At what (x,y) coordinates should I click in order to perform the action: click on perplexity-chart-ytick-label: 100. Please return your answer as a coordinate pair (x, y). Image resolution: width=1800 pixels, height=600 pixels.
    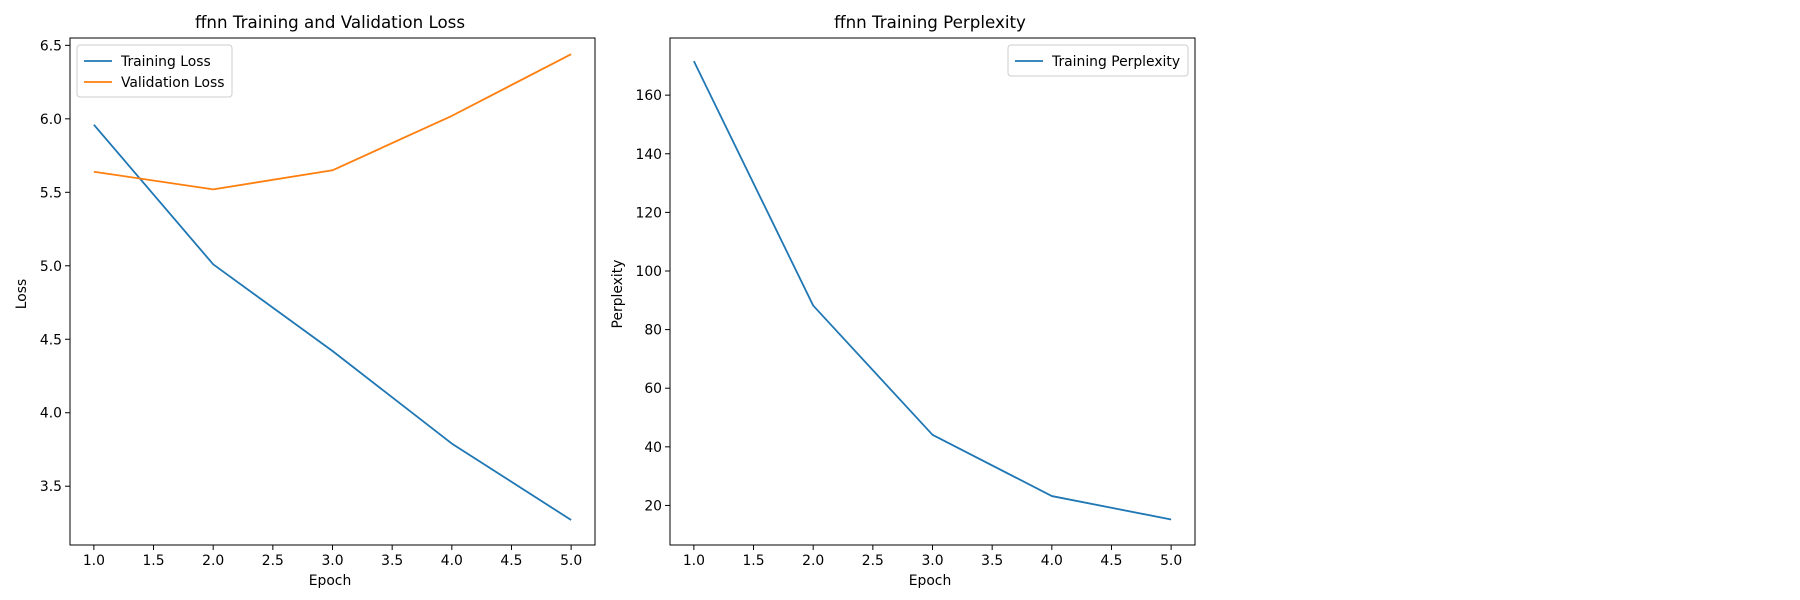
    Looking at the image, I should click on (648, 272).